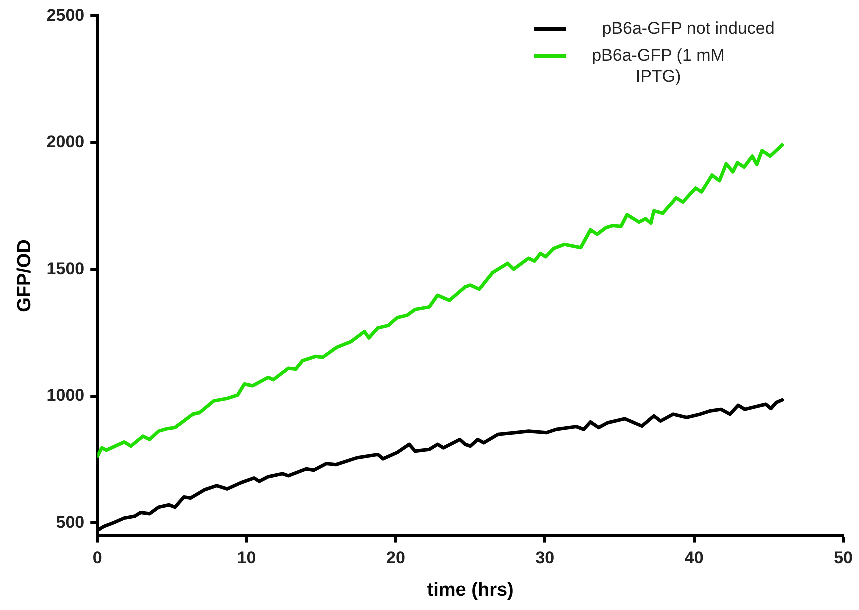 The height and width of the screenshot is (610, 859). I want to click on y-tick-label: 1500, so click(65, 268).